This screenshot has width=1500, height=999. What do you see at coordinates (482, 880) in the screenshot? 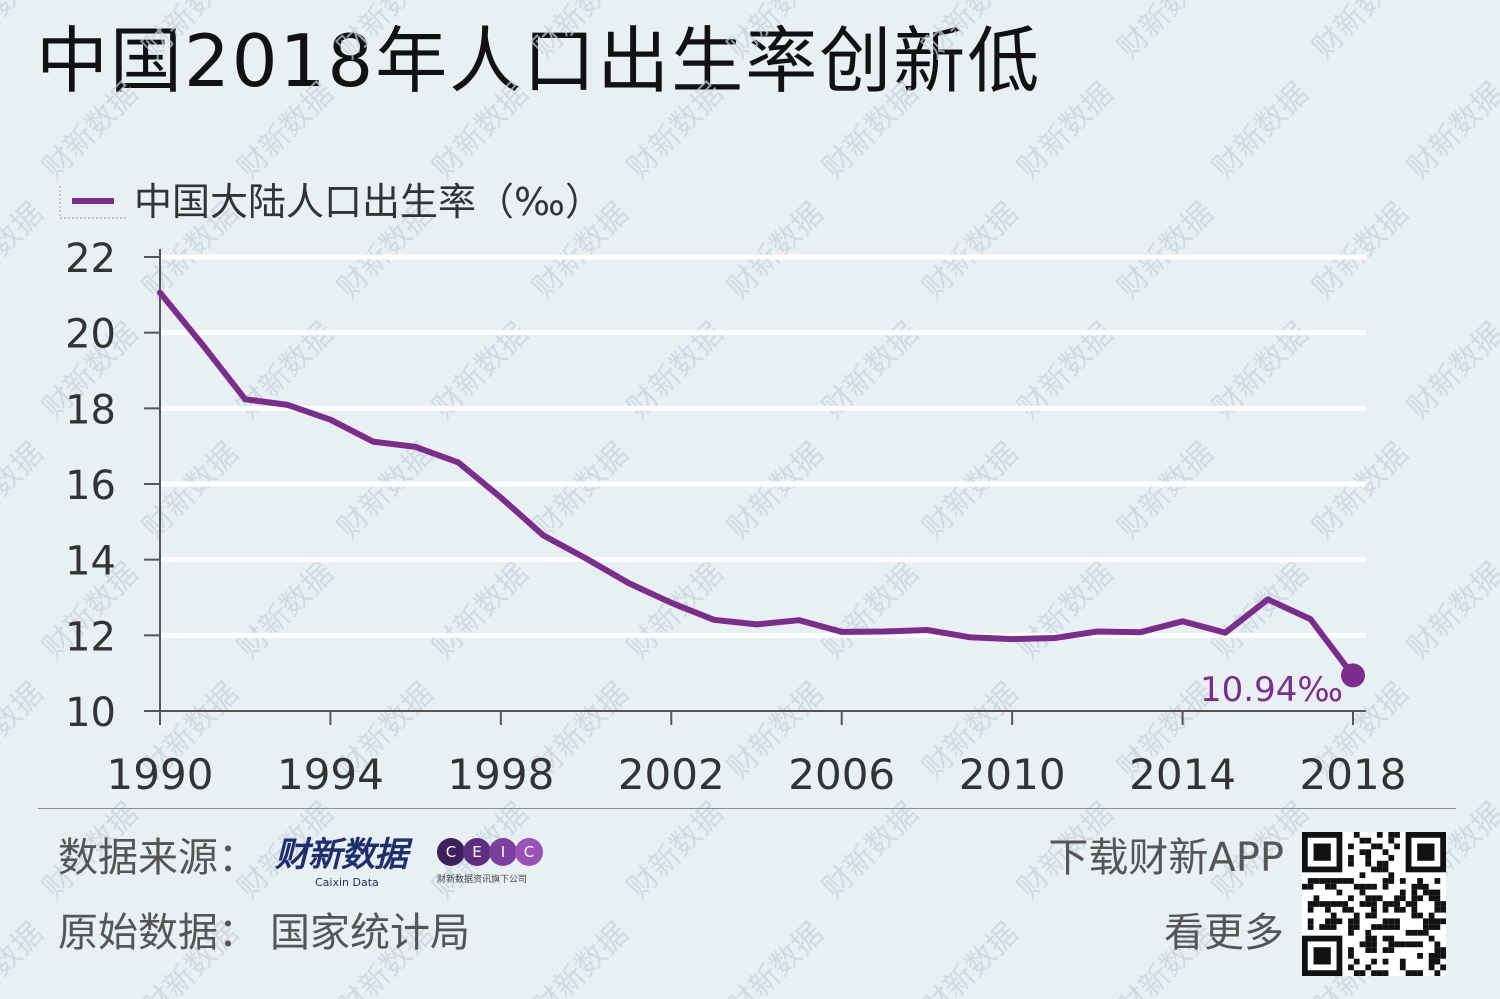
I see `ceic-subtitle: 财新数据资讯旗下公司` at bounding box center [482, 880].